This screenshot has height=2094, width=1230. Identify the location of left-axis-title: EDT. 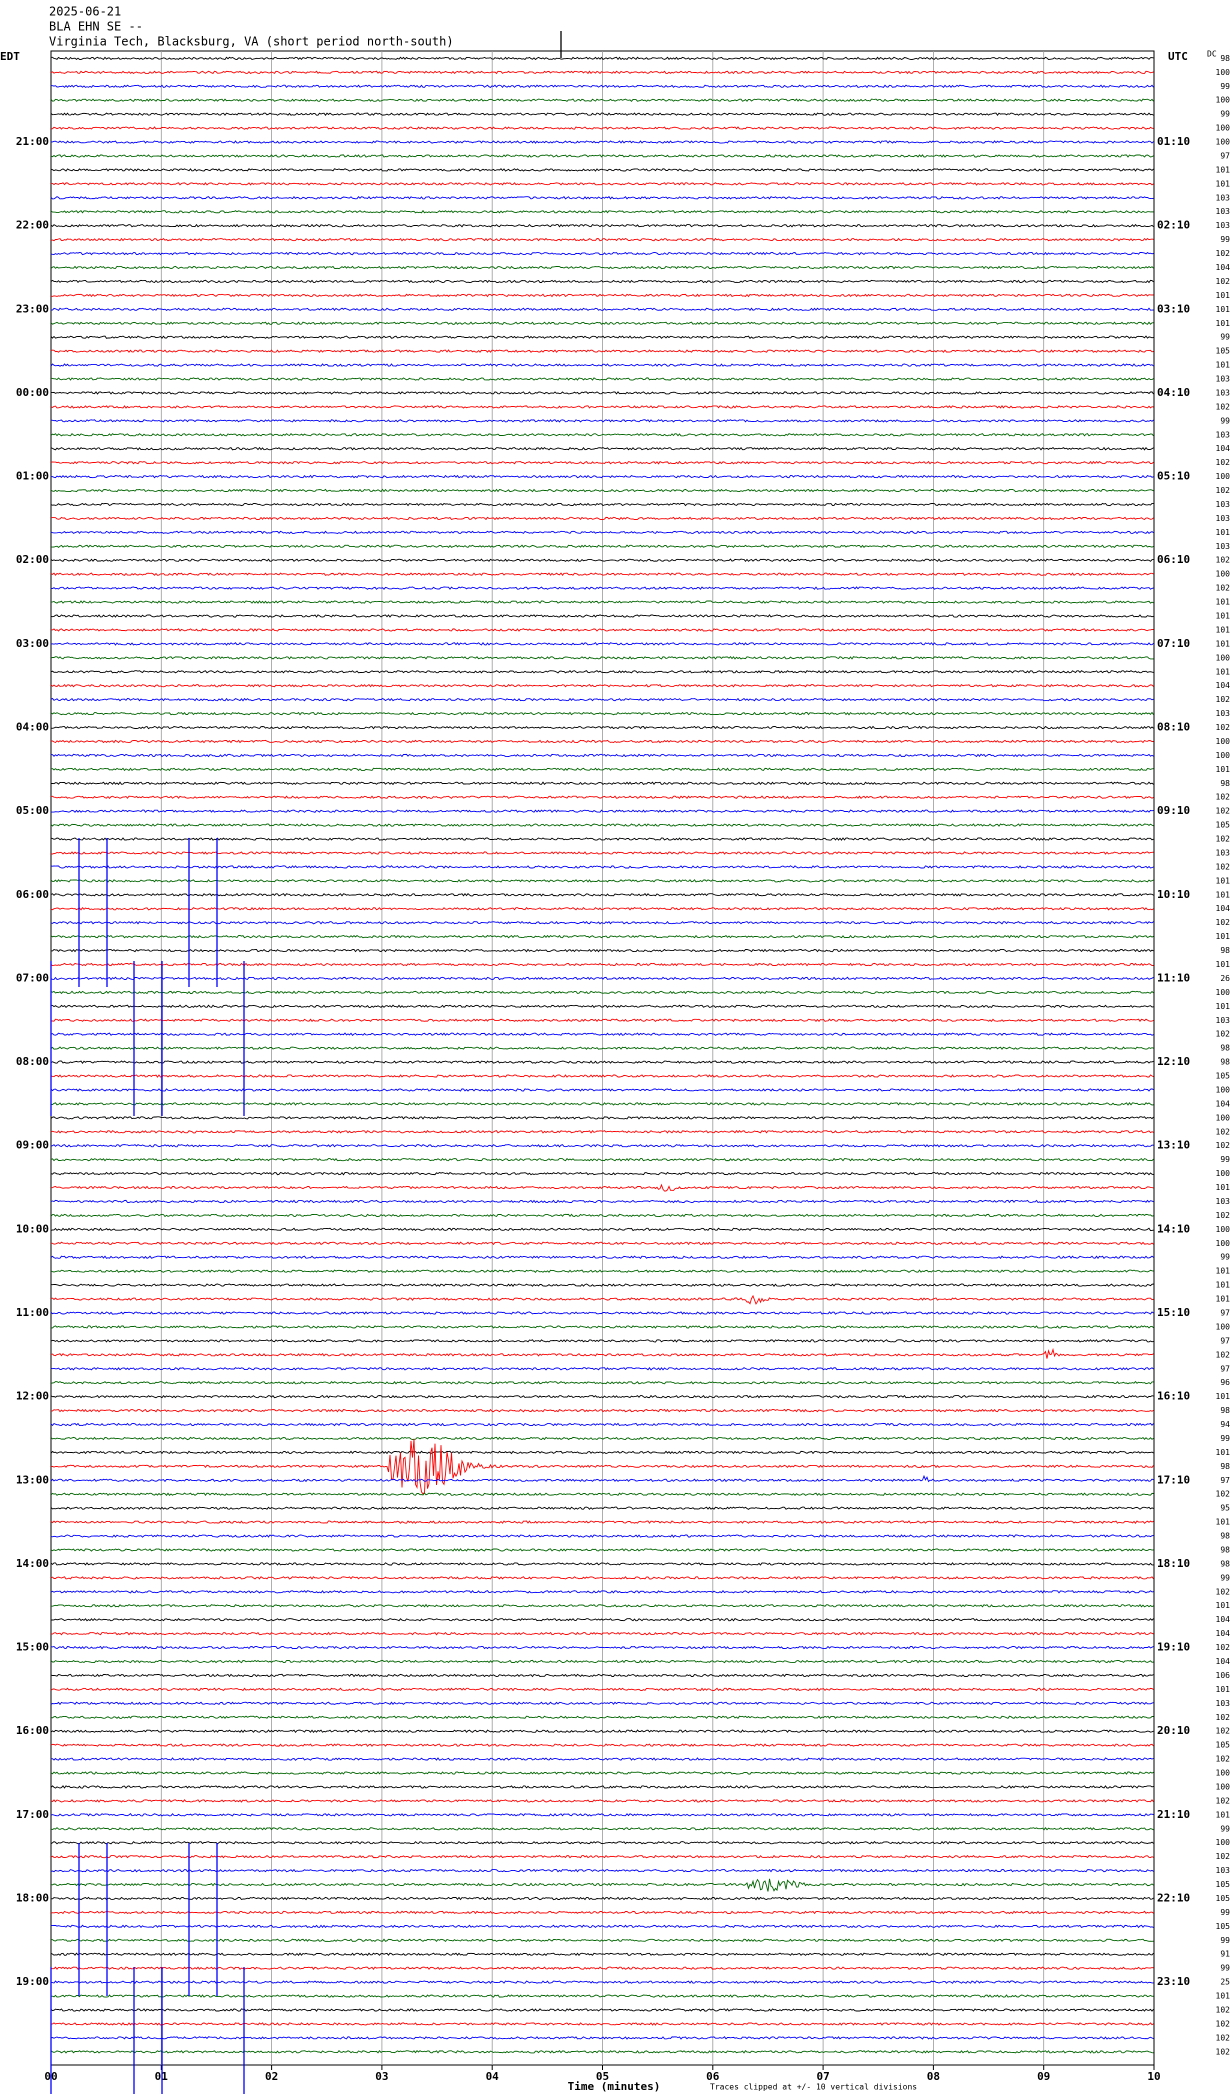
(10, 56).